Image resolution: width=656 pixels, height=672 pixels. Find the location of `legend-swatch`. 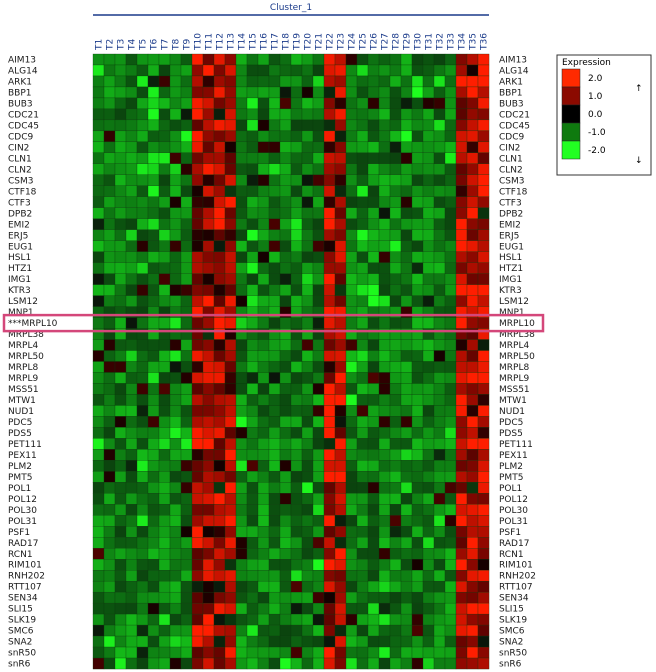

legend-swatch is located at coordinates (571, 78).